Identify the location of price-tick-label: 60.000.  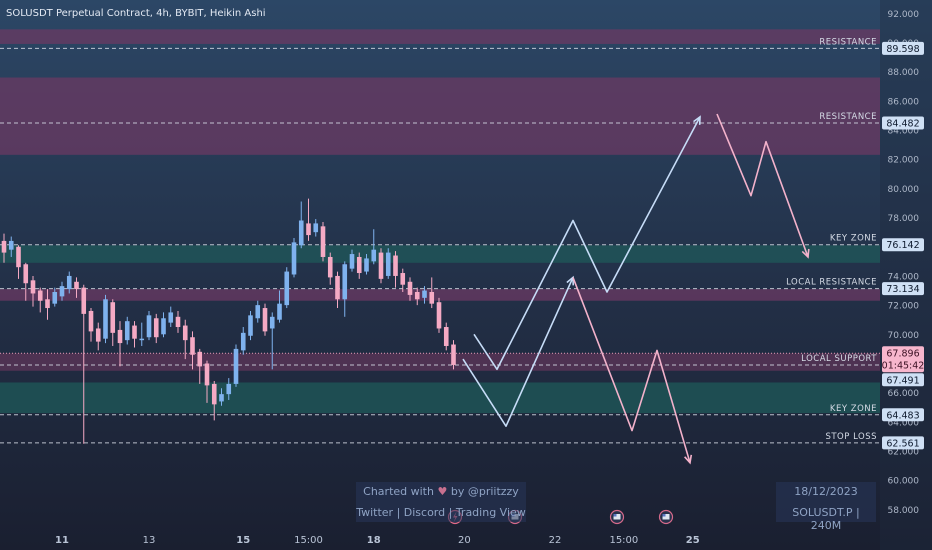
(904, 482).